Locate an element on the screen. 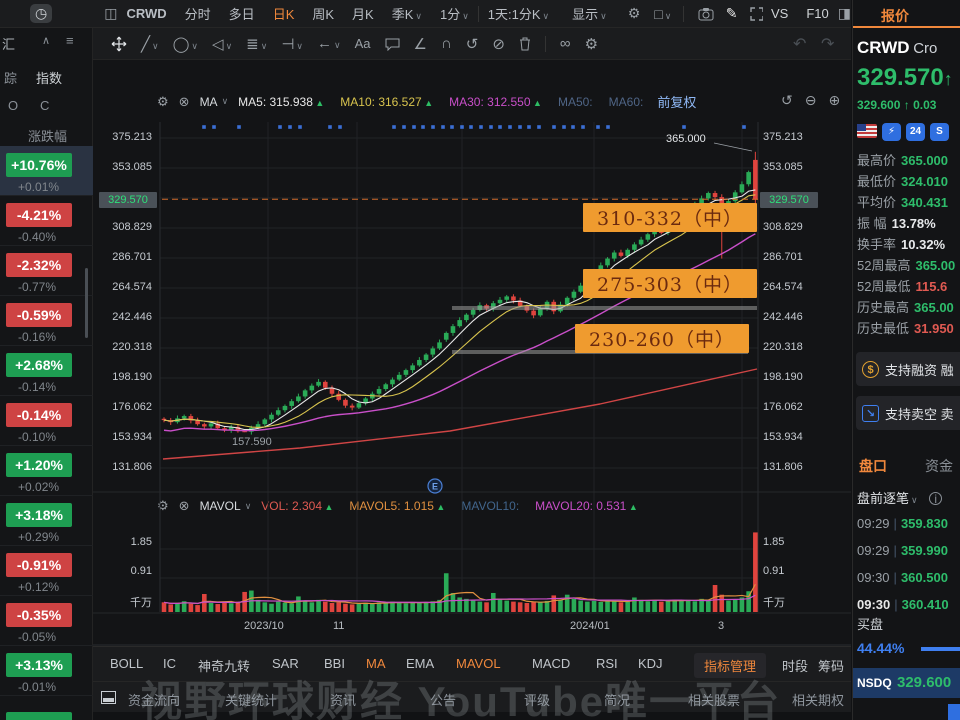 This screenshot has width=960, height=720. fib-lines-tool-icon: ≣ ∨ is located at coordinates (257, 44).